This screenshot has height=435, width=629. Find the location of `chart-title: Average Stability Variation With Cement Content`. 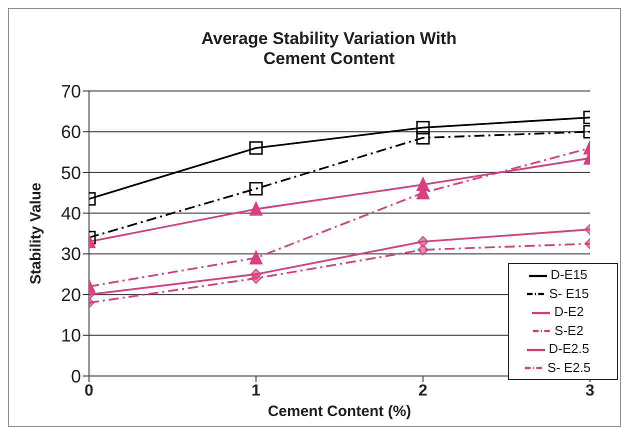

chart-title: Average Stability Variation With Cement Content is located at coordinates (329, 49).